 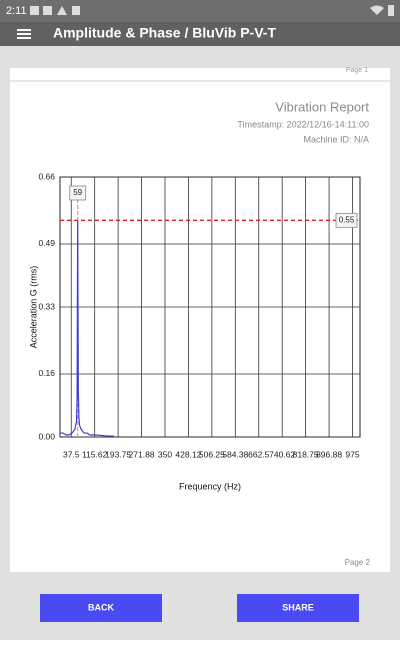 I want to click on status-time: 2:11, so click(x=16, y=11).